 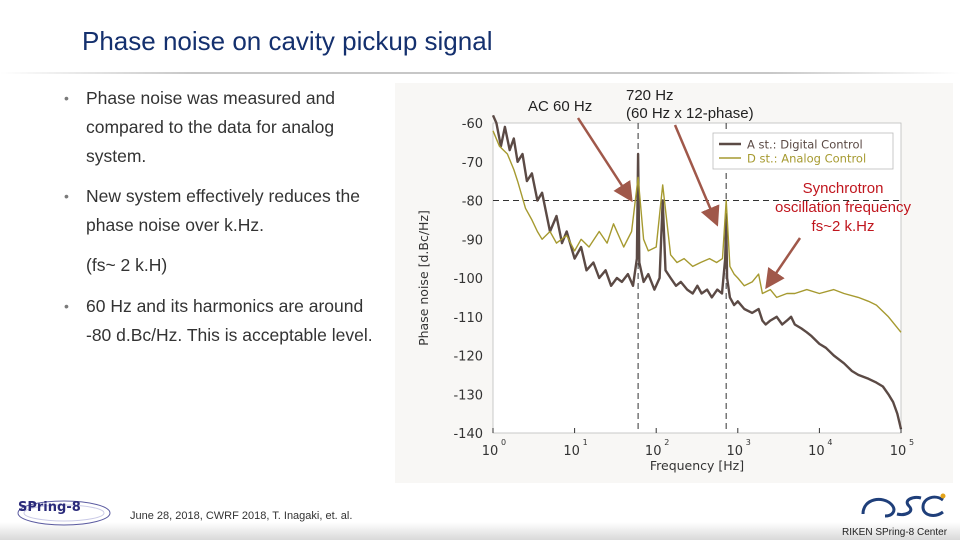 I want to click on x-tick-exponent: 4, so click(x=829, y=442).